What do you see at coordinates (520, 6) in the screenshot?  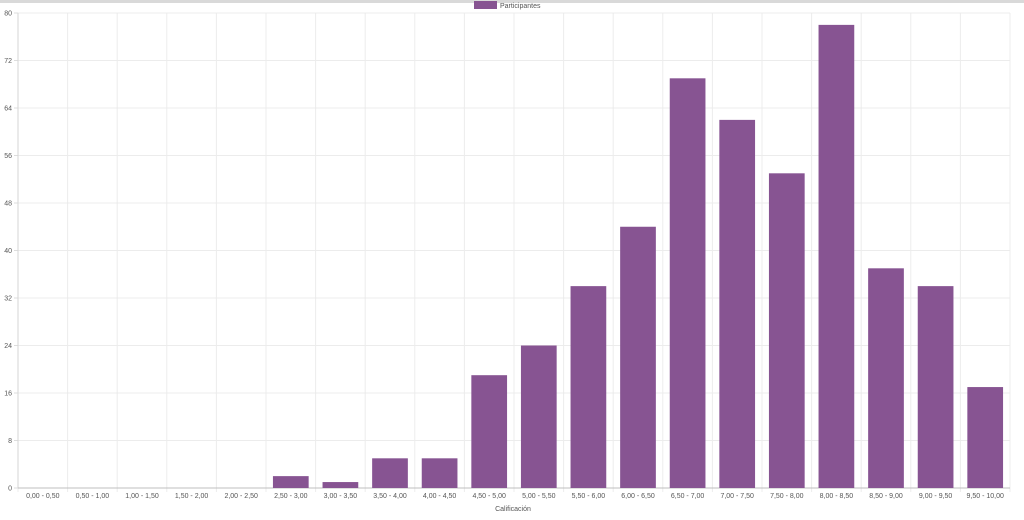 I see `legend-label-participantes: Participantes` at bounding box center [520, 6].